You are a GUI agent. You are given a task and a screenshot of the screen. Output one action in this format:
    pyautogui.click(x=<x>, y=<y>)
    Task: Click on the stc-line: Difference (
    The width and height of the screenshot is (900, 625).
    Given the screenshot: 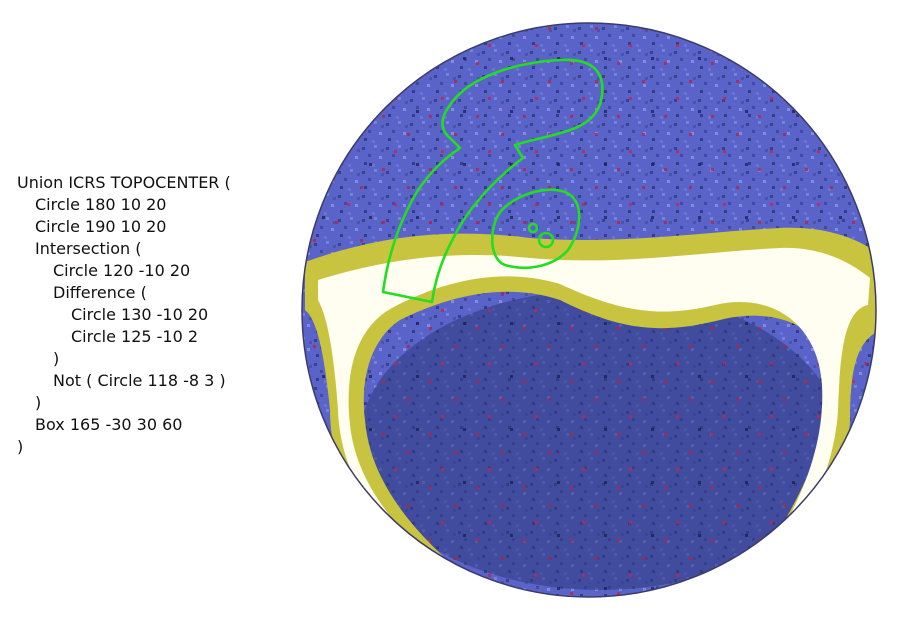 What is the action you would take?
    pyautogui.click(x=100, y=292)
    